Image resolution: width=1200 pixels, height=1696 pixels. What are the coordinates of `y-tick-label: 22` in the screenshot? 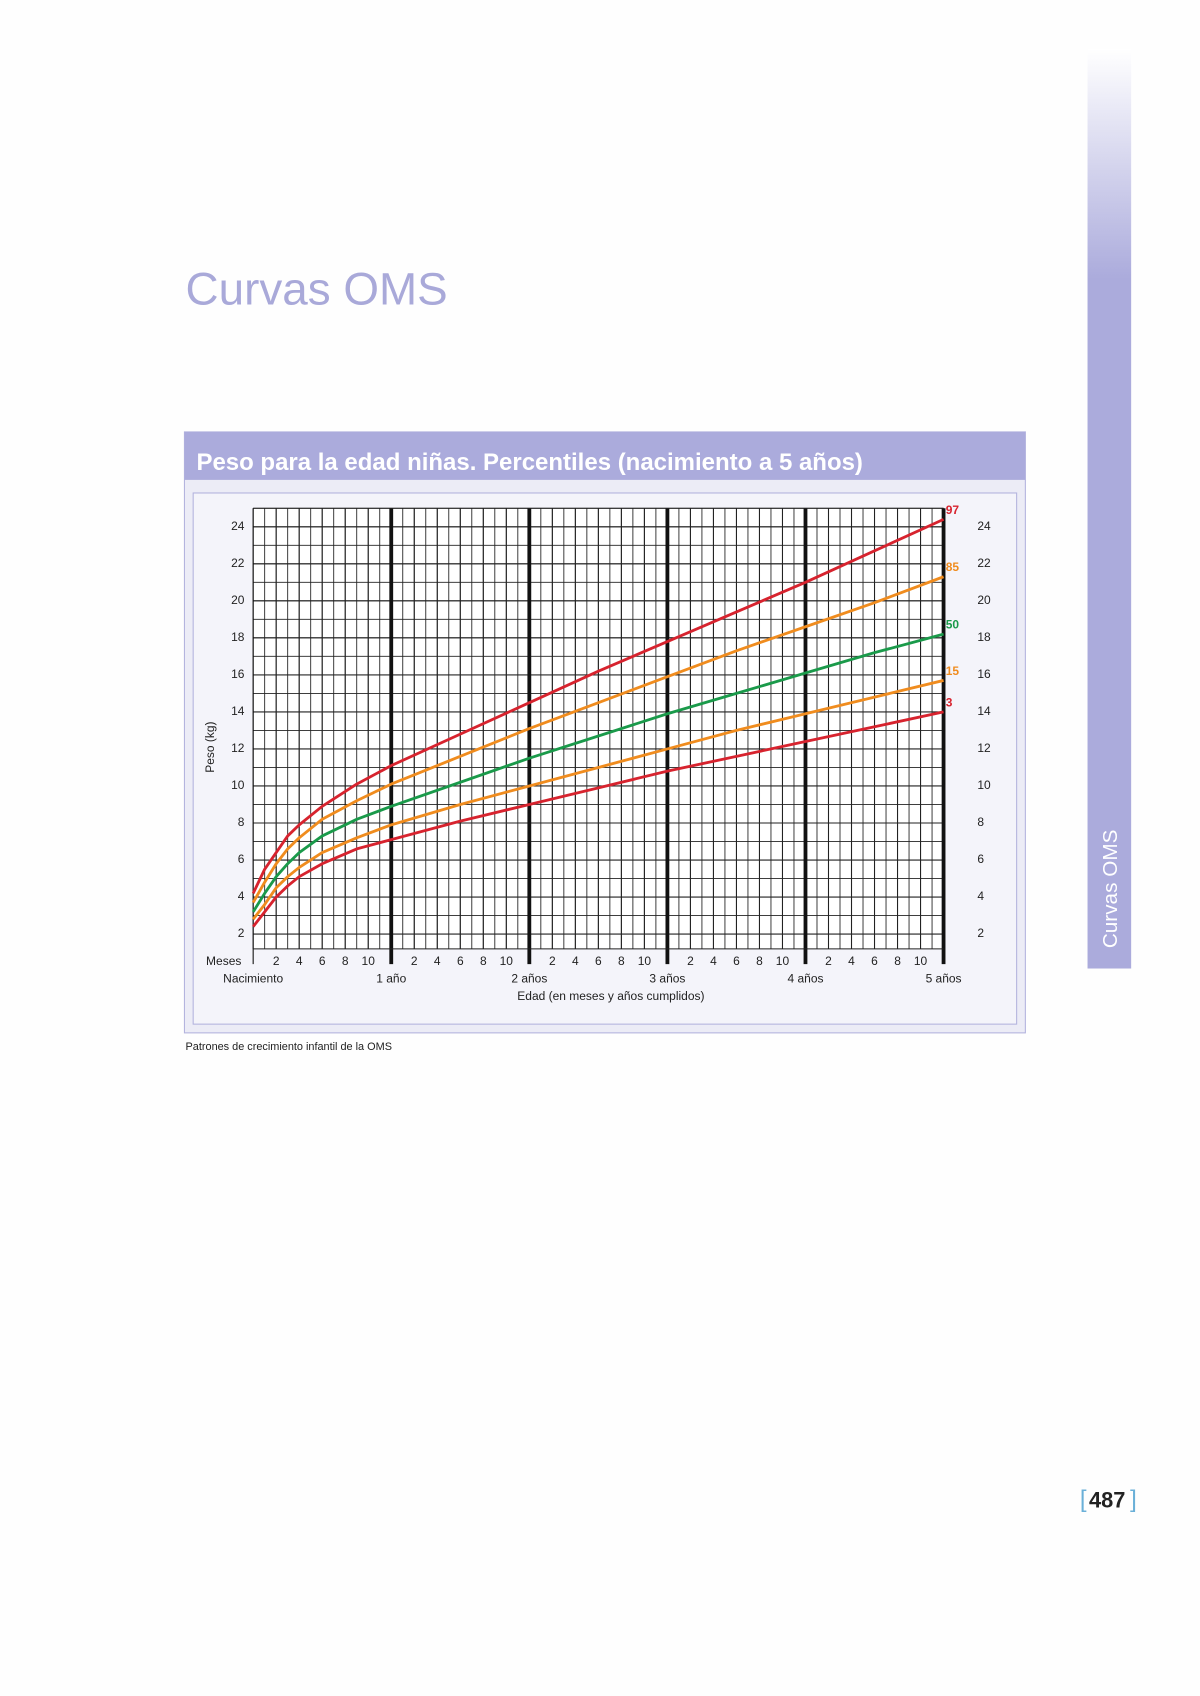 It's located at (238, 563).